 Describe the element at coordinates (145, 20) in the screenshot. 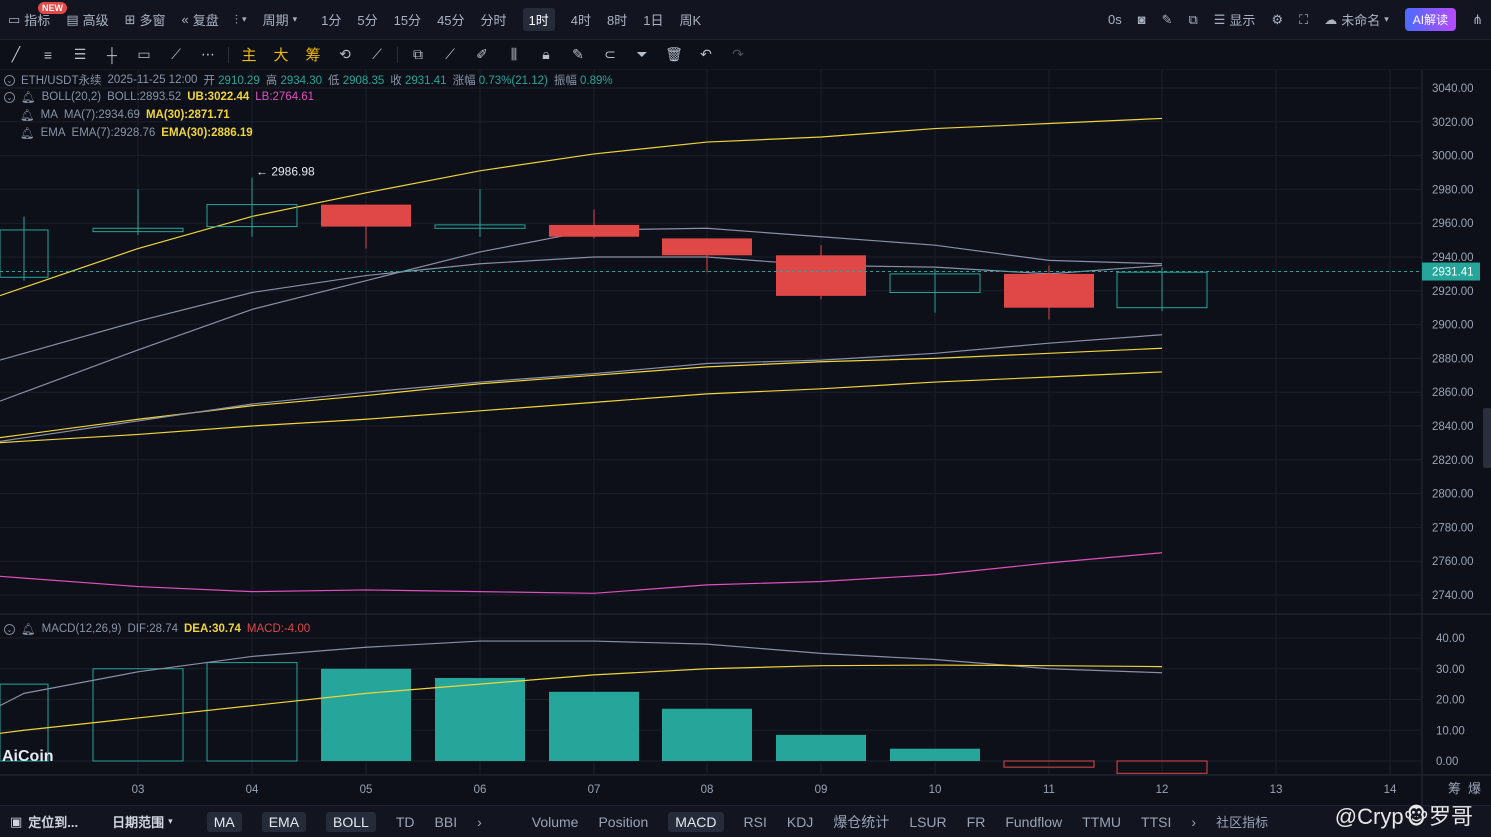

I see `multi-window-button: ⊞ 多窗` at that location.